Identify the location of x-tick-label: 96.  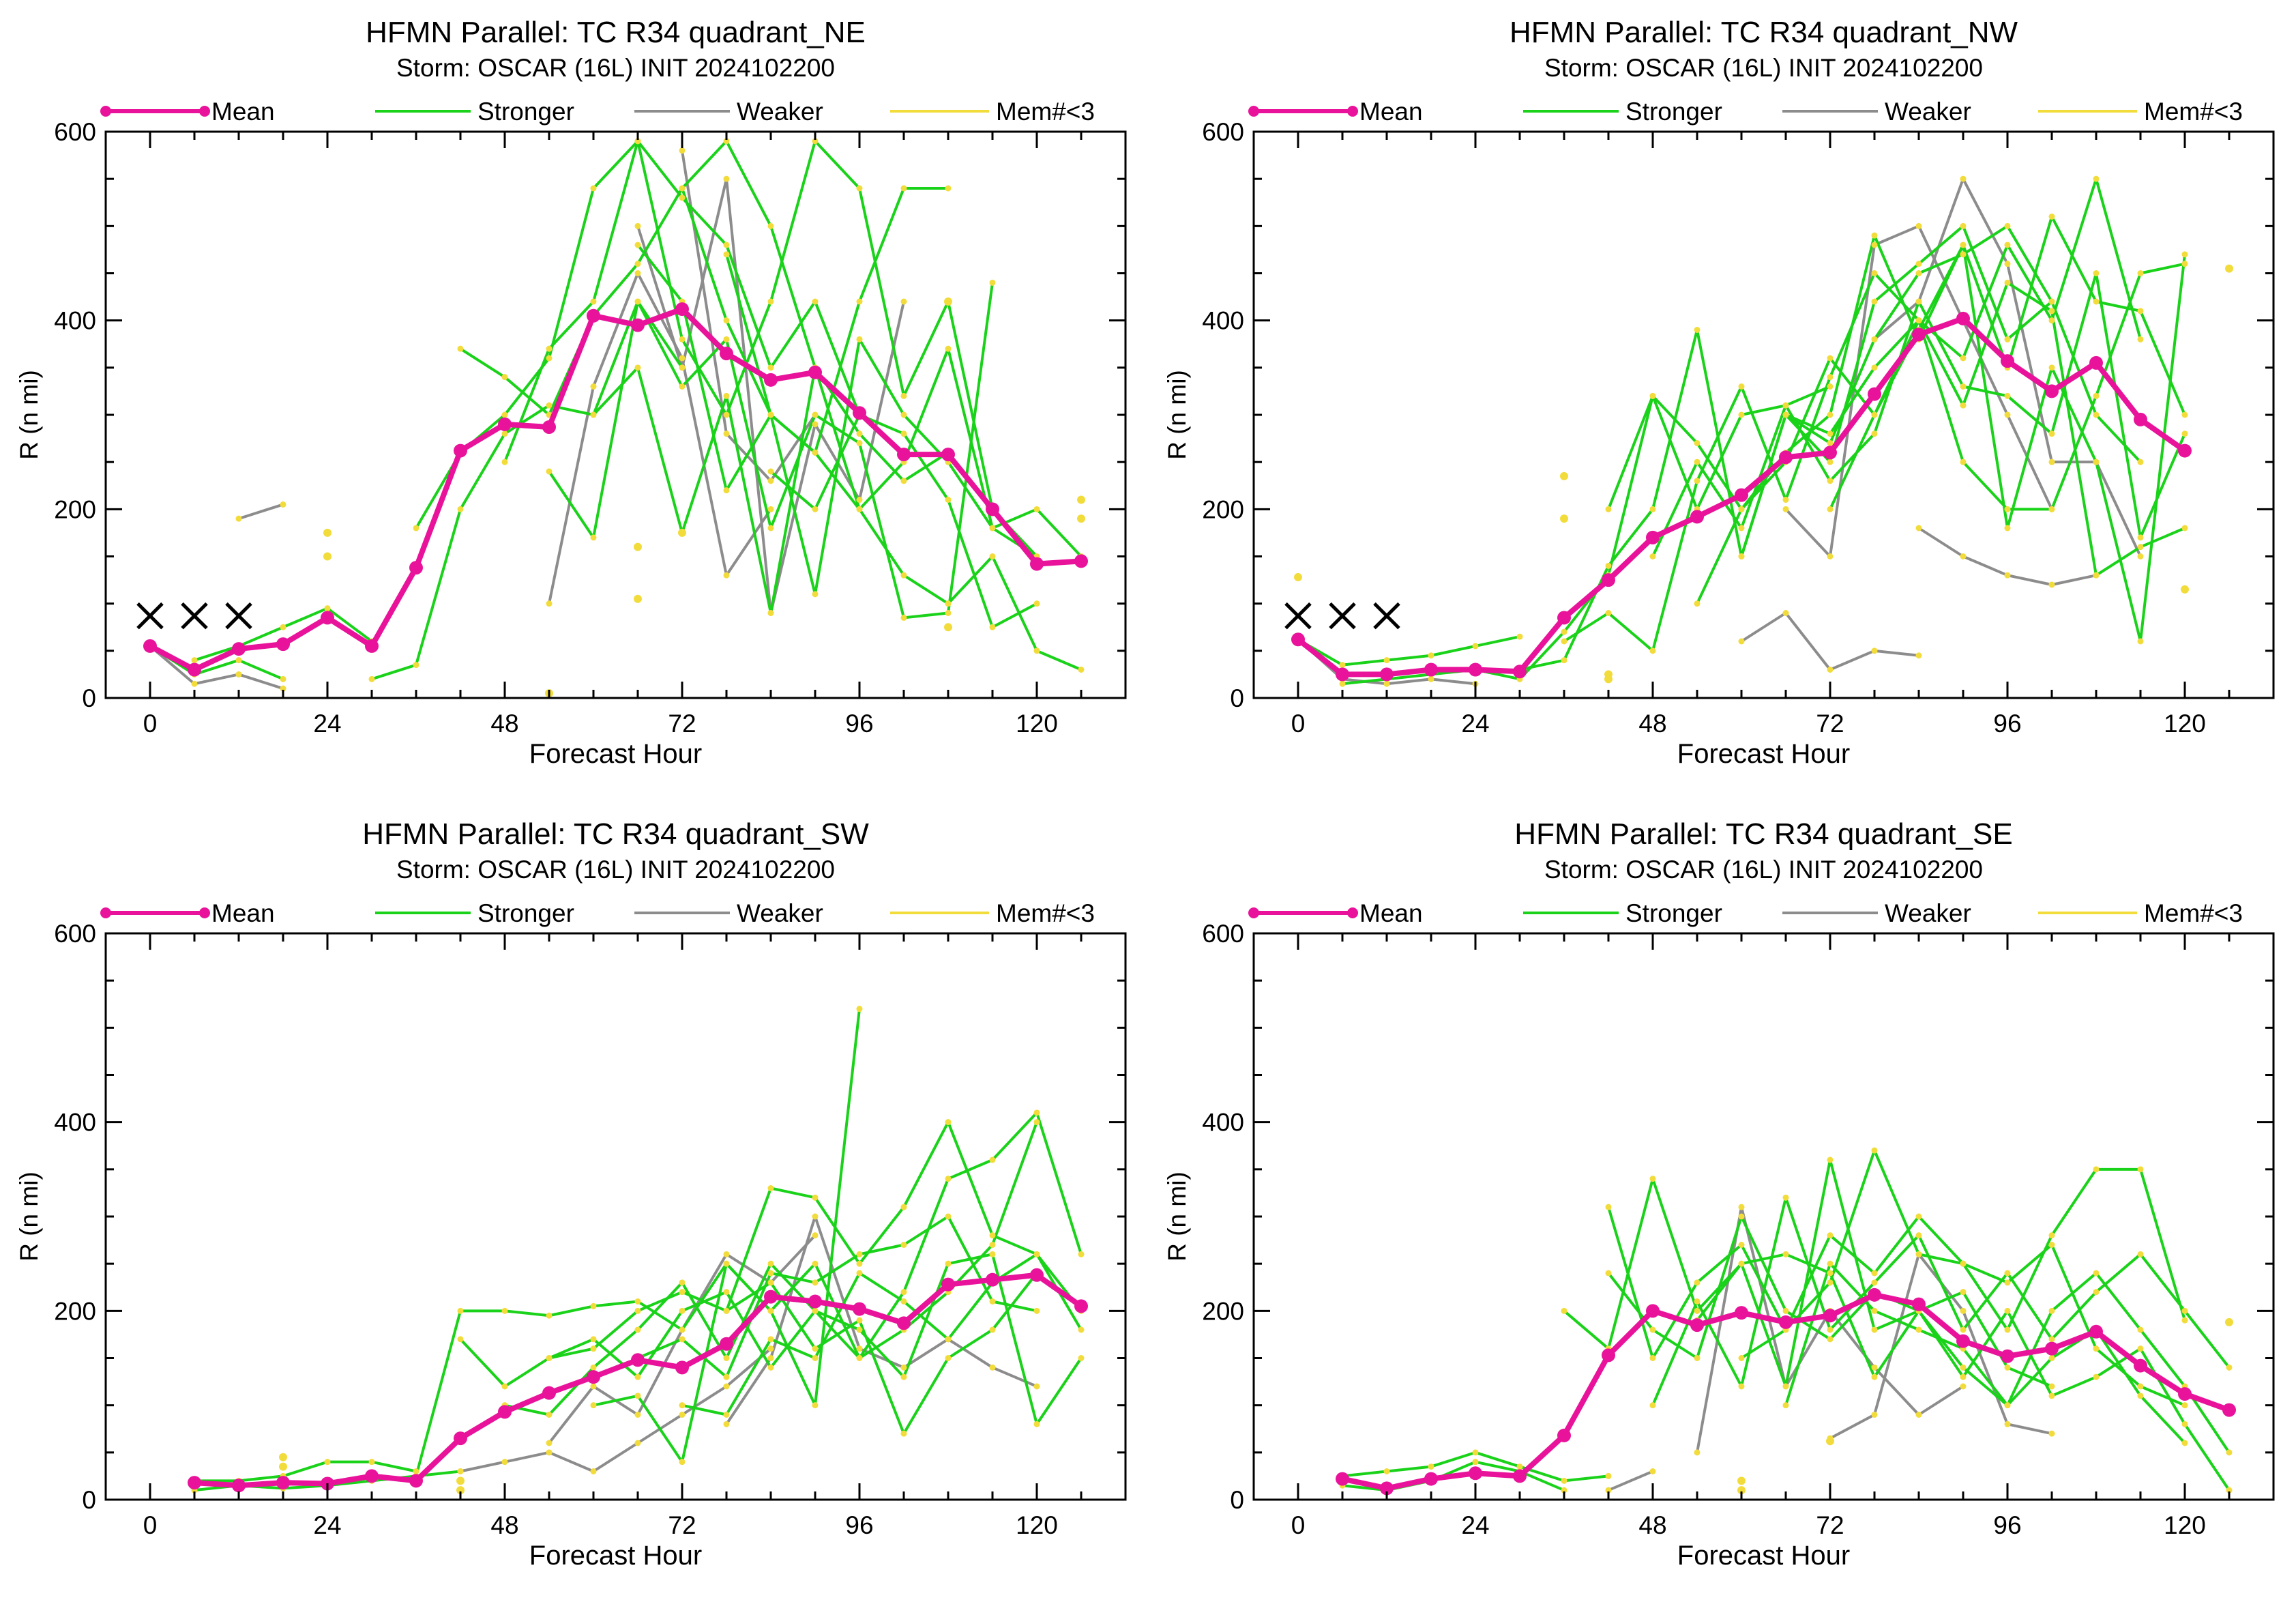
(2007, 1525).